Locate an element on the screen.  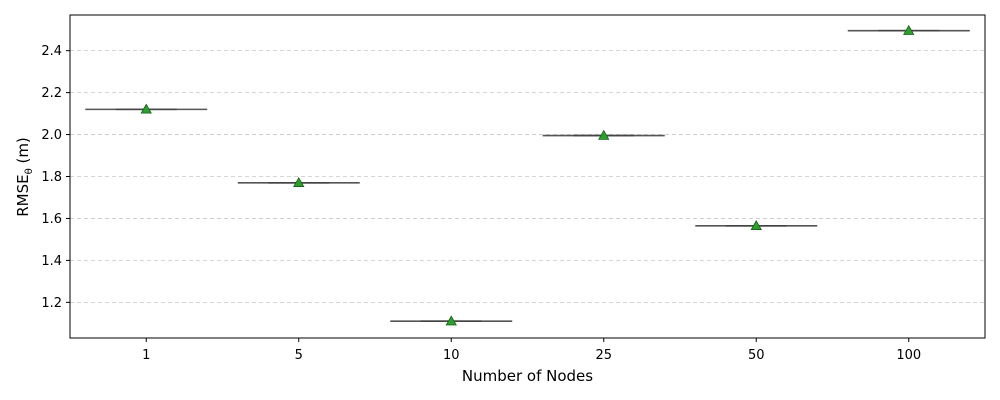
x-tick-label: 50 is located at coordinates (756, 355).